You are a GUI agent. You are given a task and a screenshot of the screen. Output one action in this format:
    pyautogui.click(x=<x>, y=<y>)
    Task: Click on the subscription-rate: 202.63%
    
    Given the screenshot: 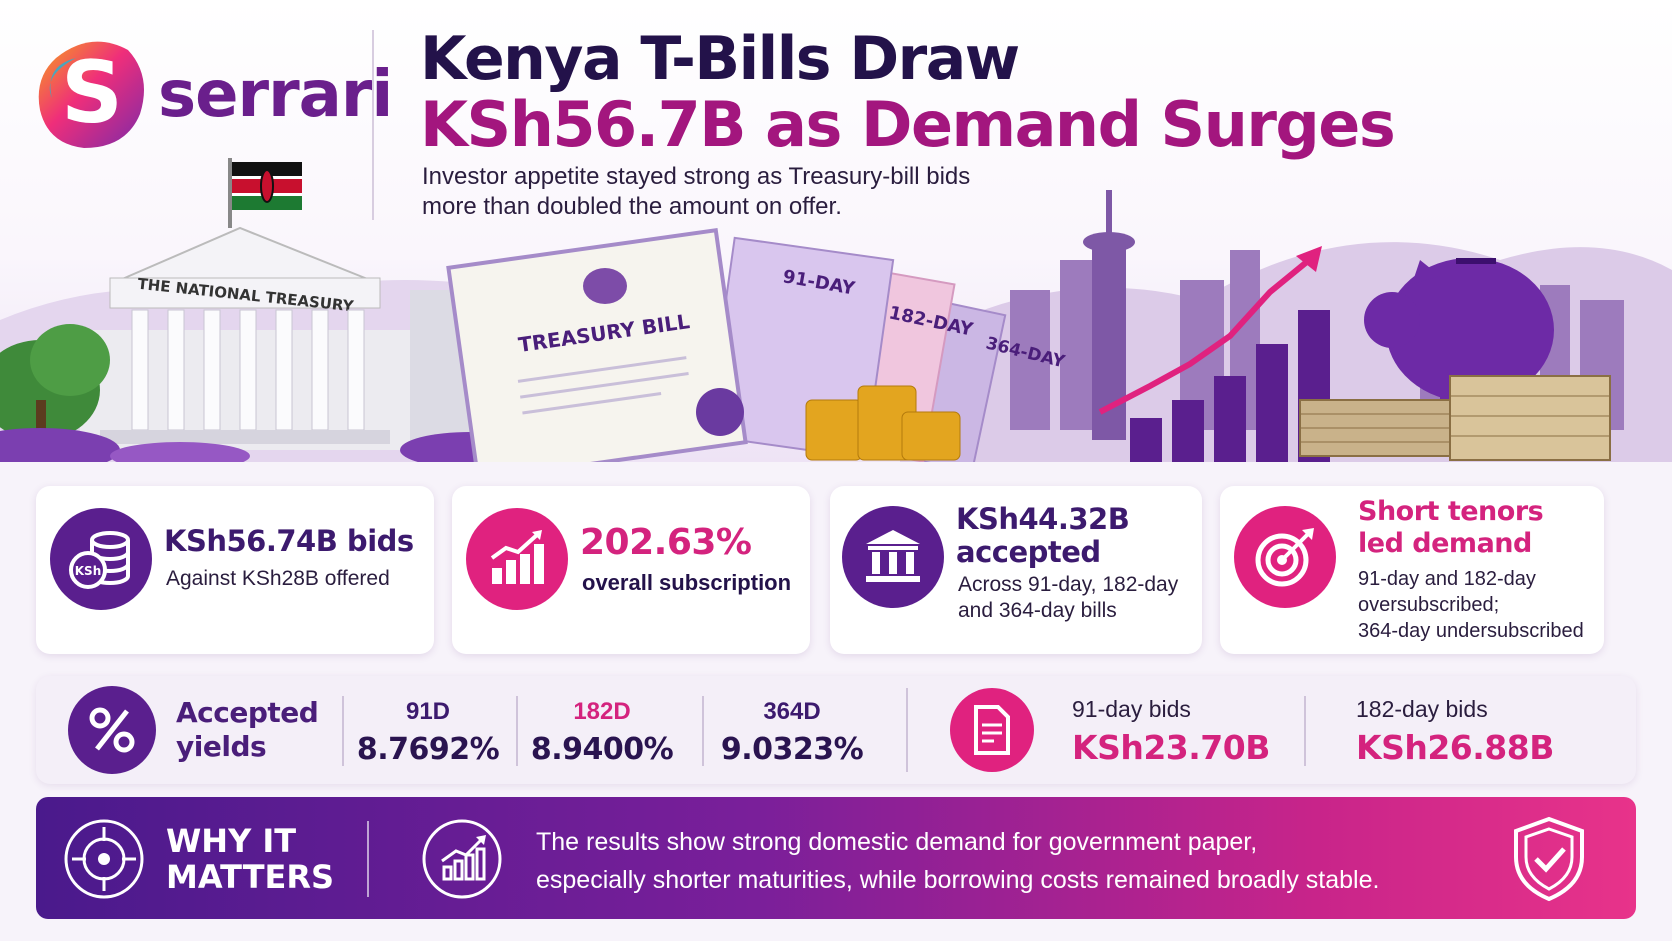 What is the action you would take?
    pyautogui.click(x=666, y=542)
    